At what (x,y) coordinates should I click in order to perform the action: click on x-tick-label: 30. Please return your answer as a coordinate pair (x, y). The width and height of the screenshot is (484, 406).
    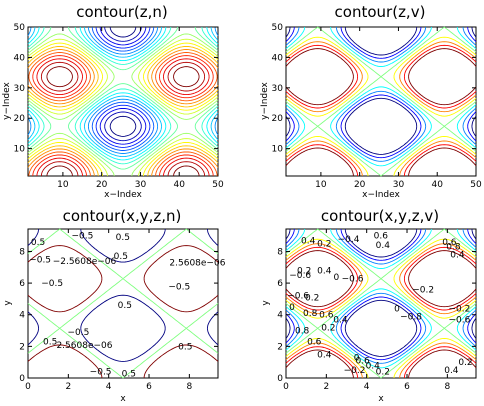
    Looking at the image, I should click on (399, 185).